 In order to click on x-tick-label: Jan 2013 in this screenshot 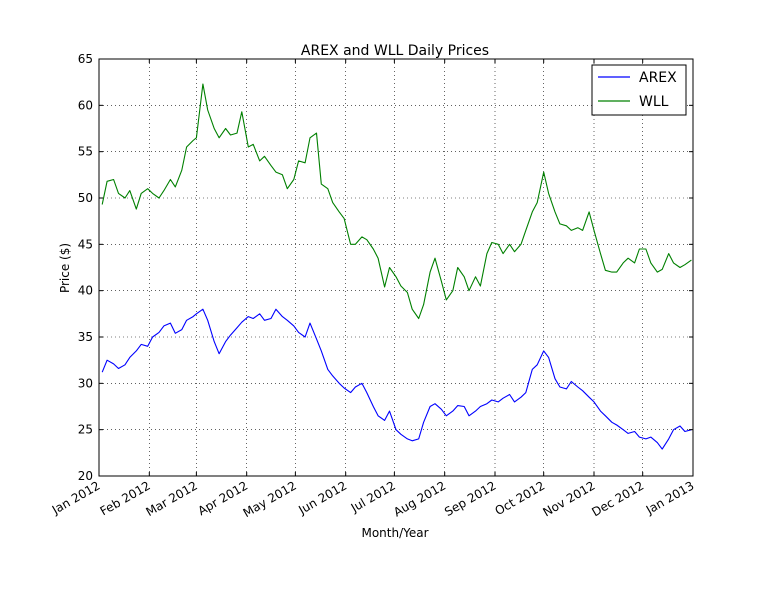, I will do `click(670, 497)`.